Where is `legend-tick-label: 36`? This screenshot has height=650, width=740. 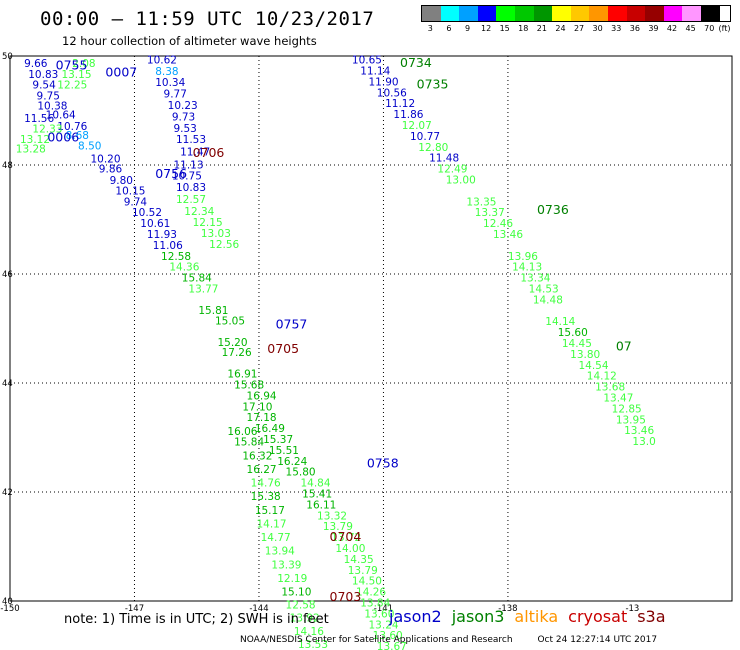 legend-tick-label: 36 is located at coordinates (634, 28).